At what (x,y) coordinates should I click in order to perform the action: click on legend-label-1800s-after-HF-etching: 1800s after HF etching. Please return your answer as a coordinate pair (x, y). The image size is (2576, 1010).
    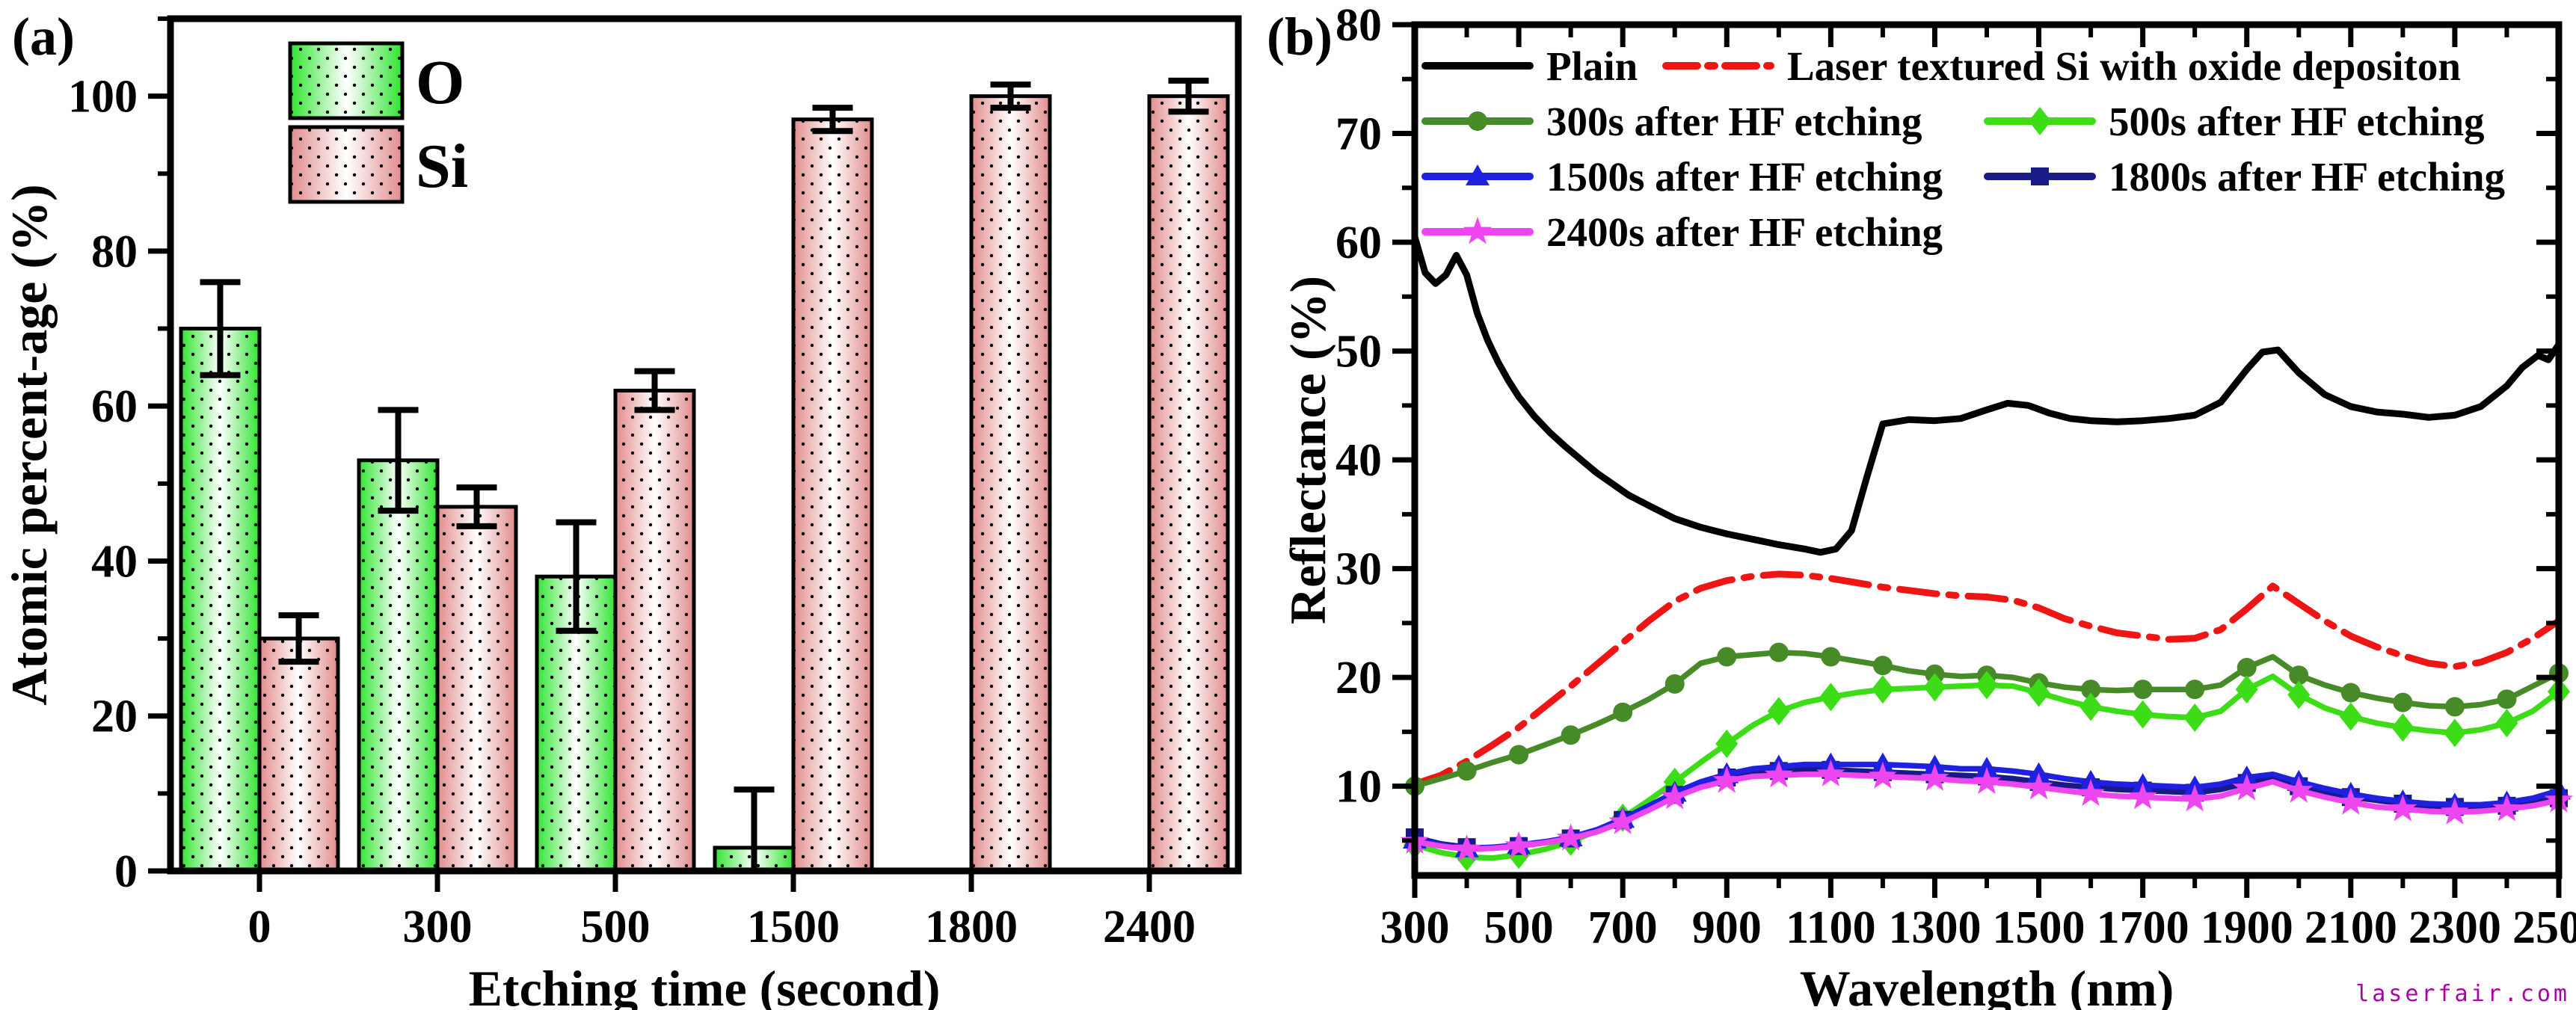
    Looking at the image, I should click on (2307, 177).